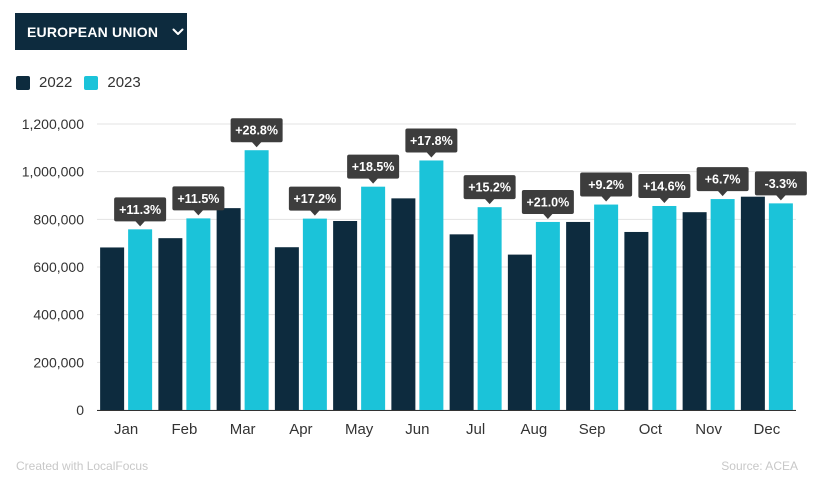 The width and height of the screenshot is (832, 482). What do you see at coordinates (534, 429) in the screenshot?
I see `x-tick-label: Aug` at bounding box center [534, 429].